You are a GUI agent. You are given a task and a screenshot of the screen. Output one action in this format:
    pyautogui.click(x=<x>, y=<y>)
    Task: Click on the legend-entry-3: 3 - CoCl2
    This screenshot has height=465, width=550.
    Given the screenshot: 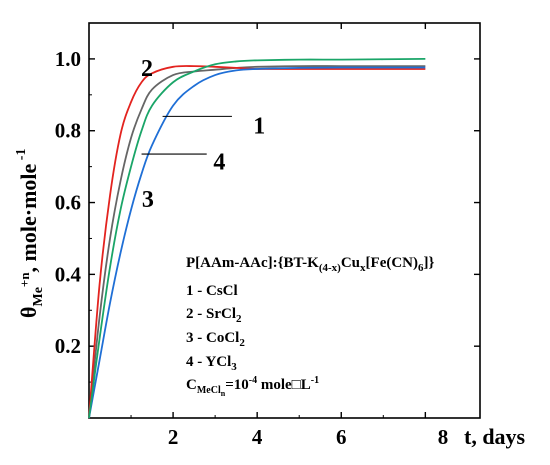 What is the action you would take?
    pyautogui.click(x=215, y=339)
    